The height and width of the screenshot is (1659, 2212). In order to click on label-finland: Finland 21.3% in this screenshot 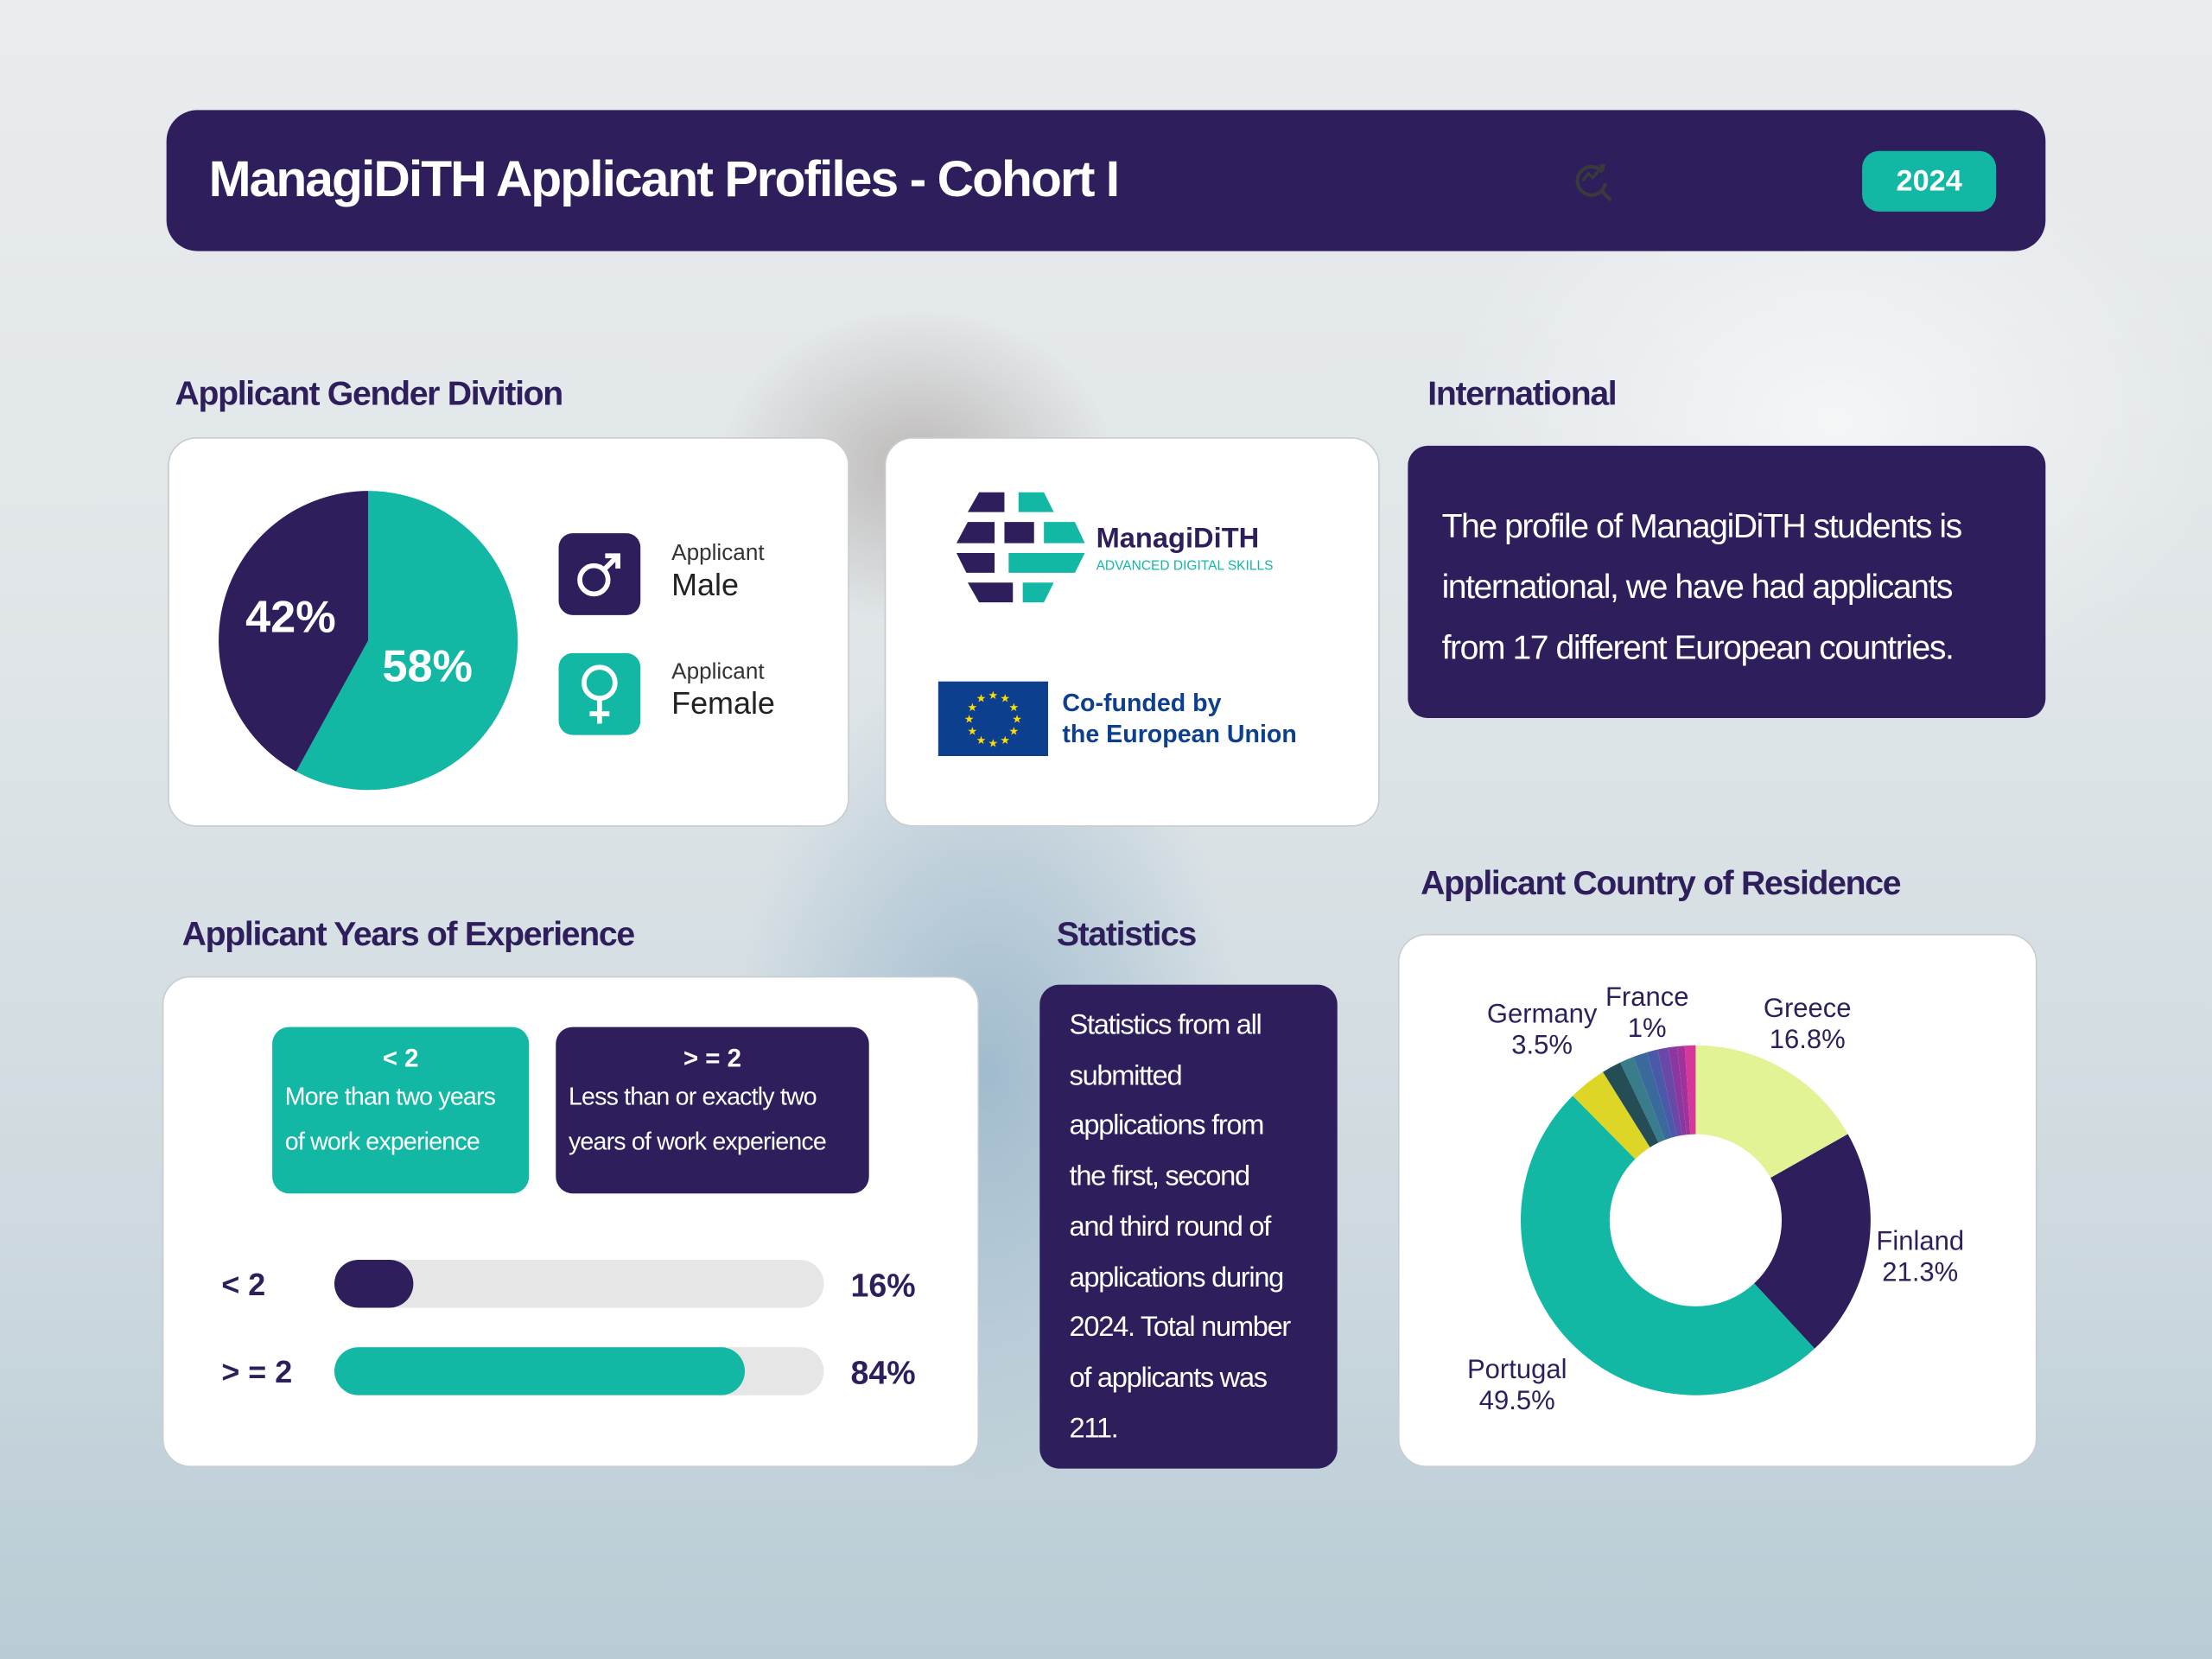, I will do `click(1920, 1258)`.